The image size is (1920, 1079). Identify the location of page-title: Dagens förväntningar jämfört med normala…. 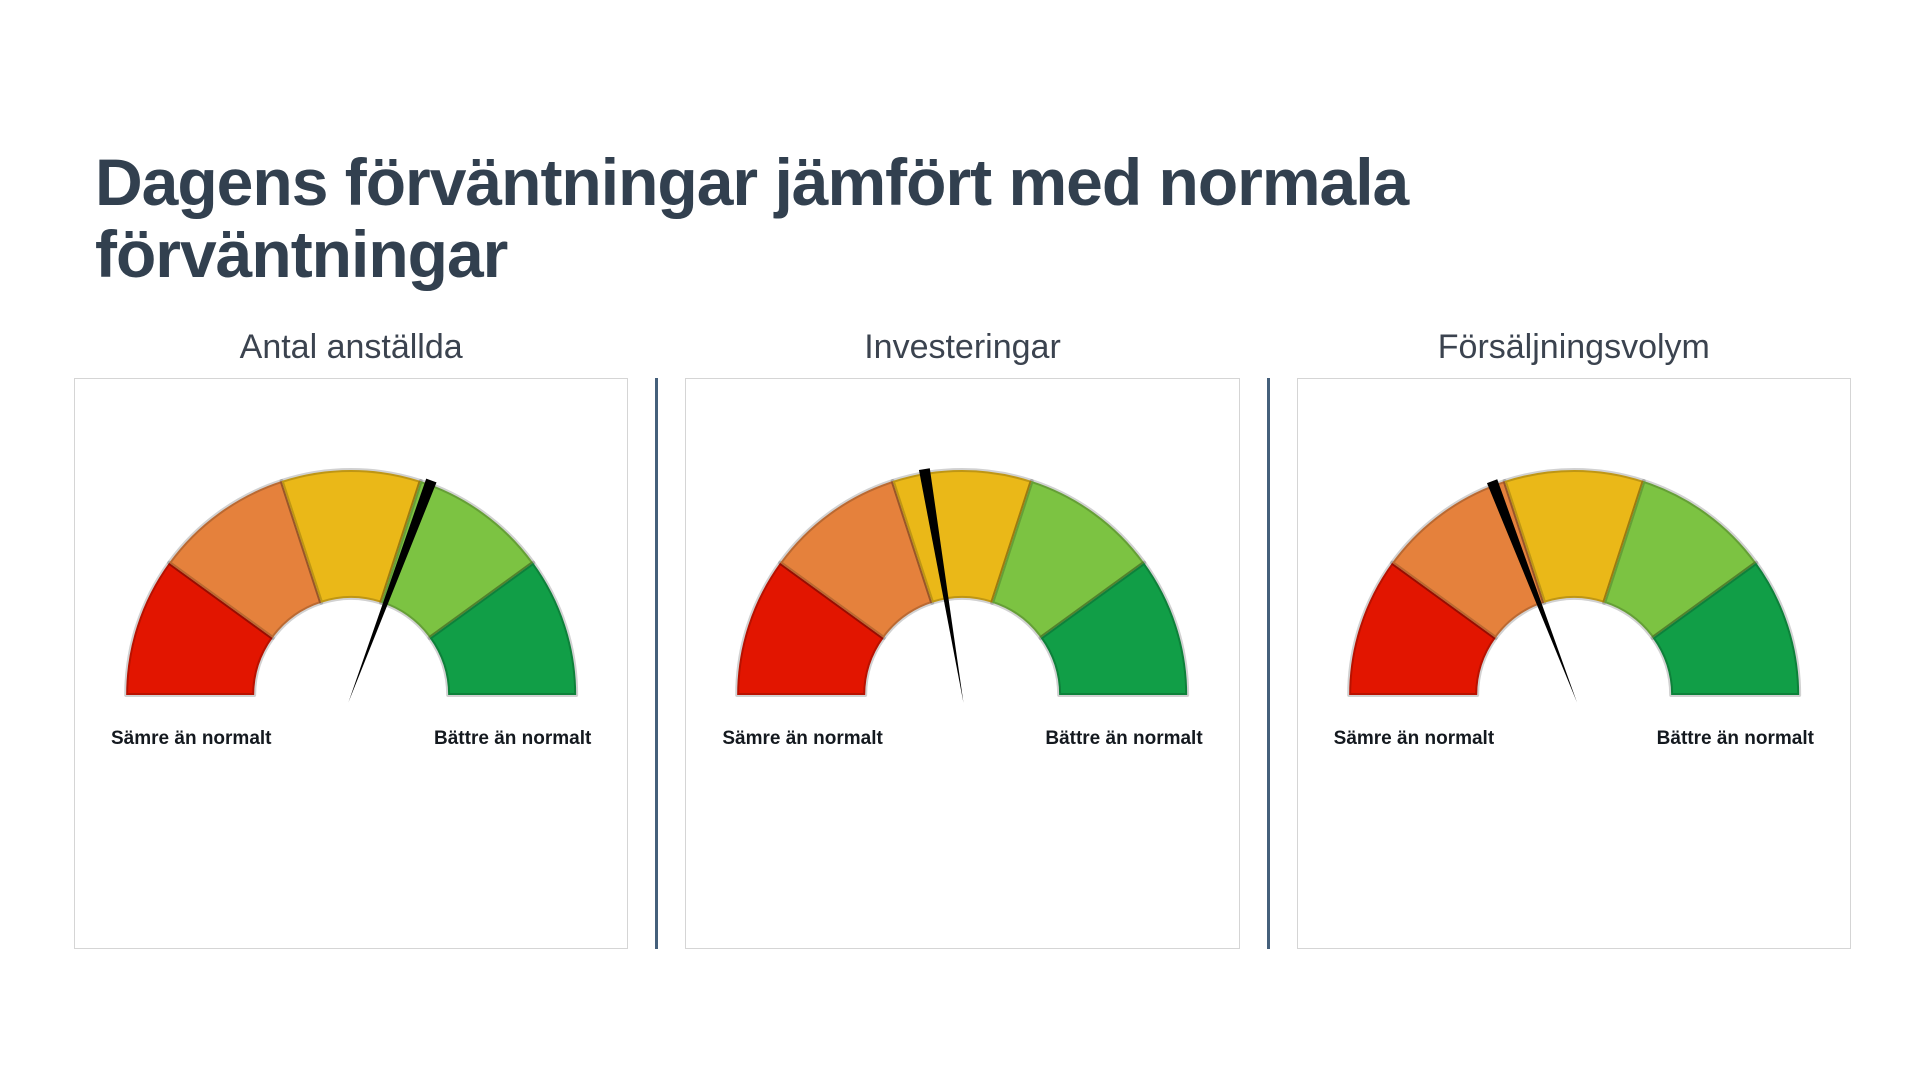
(752, 218).